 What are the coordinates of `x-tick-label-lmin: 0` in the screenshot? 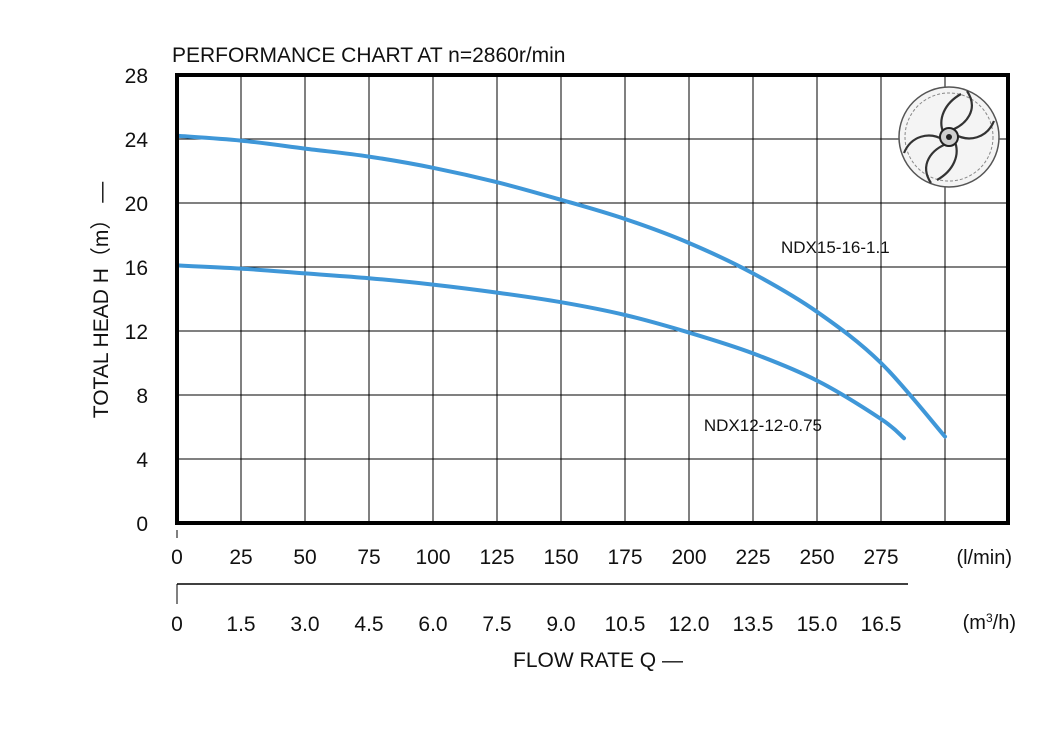 It's located at (177, 557).